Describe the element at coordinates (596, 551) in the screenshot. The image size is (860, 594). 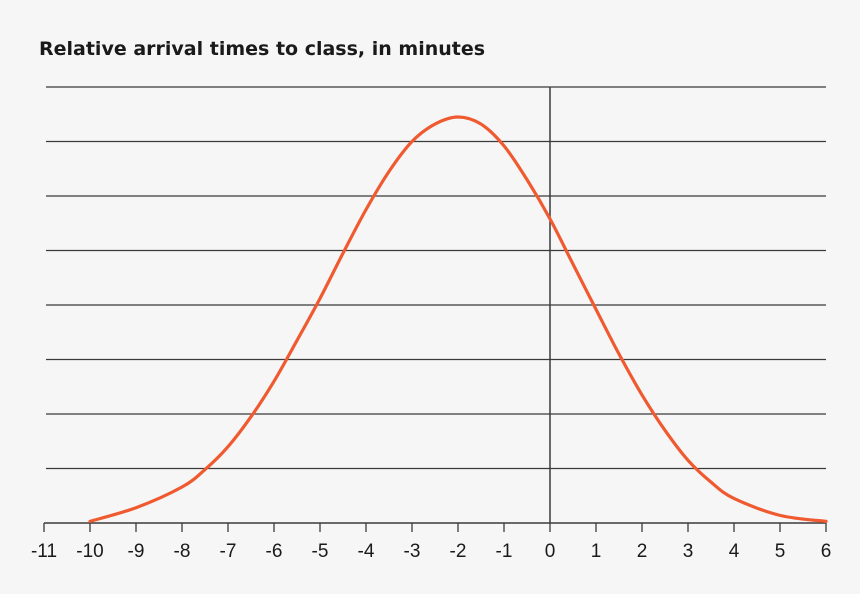
I see `x-tick-label: 1` at that location.